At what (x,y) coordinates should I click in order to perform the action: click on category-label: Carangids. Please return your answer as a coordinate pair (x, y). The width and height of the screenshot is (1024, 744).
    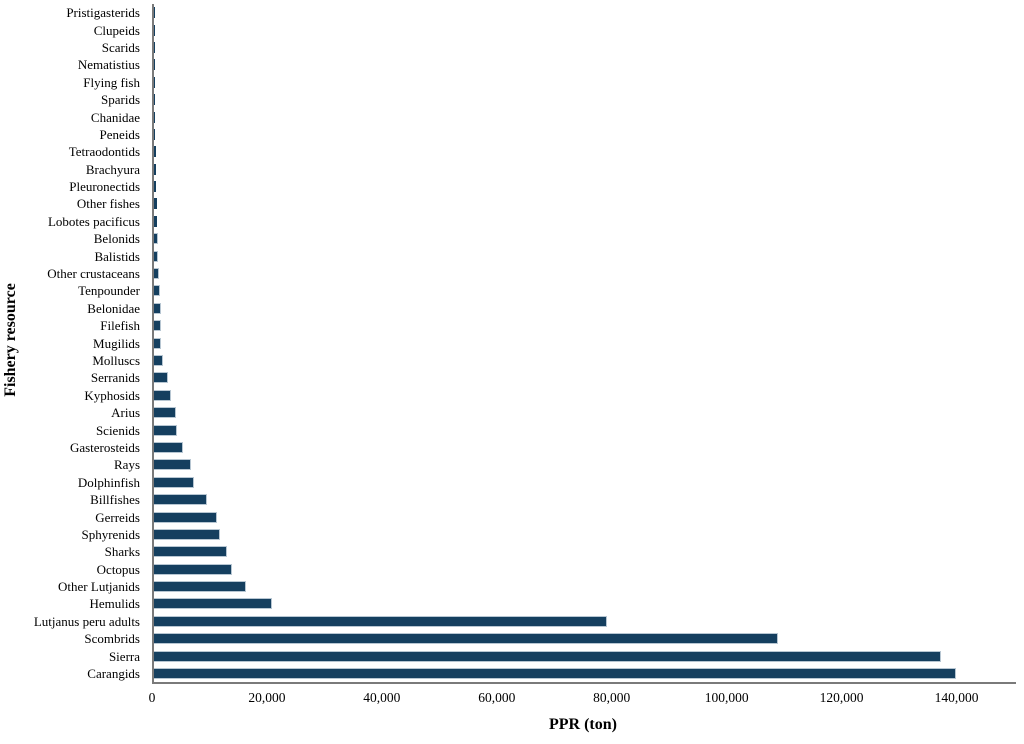
    Looking at the image, I should click on (113, 674).